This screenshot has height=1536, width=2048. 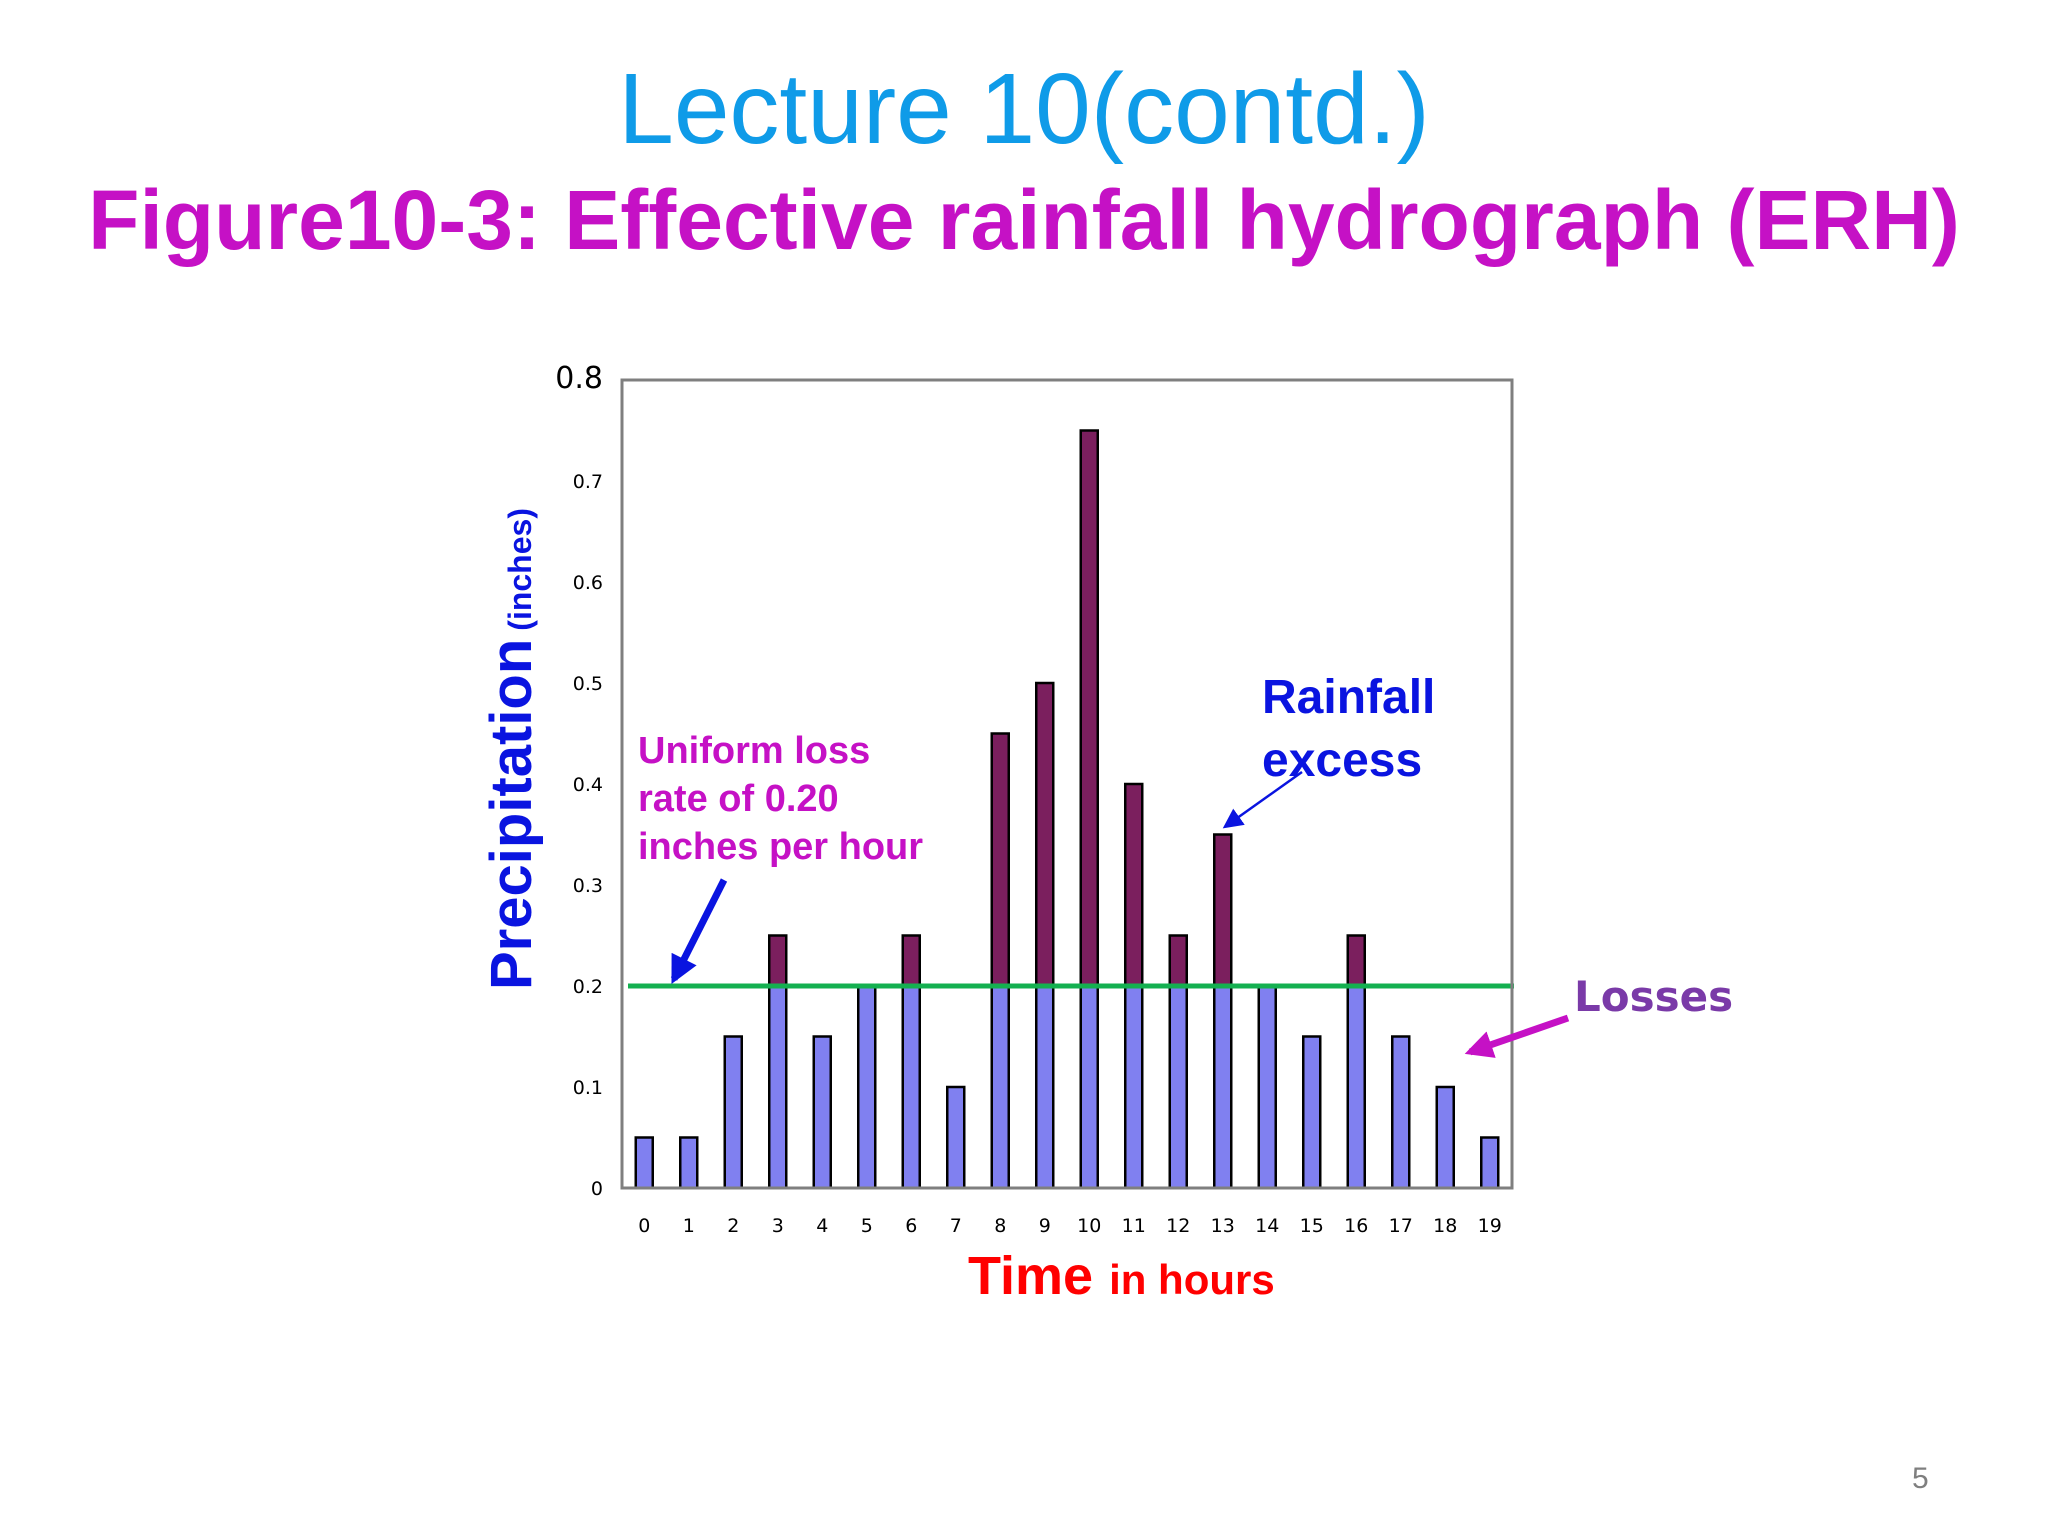 What do you see at coordinates (1445, 1226) in the screenshot?
I see `x-tick-label-18: 18` at bounding box center [1445, 1226].